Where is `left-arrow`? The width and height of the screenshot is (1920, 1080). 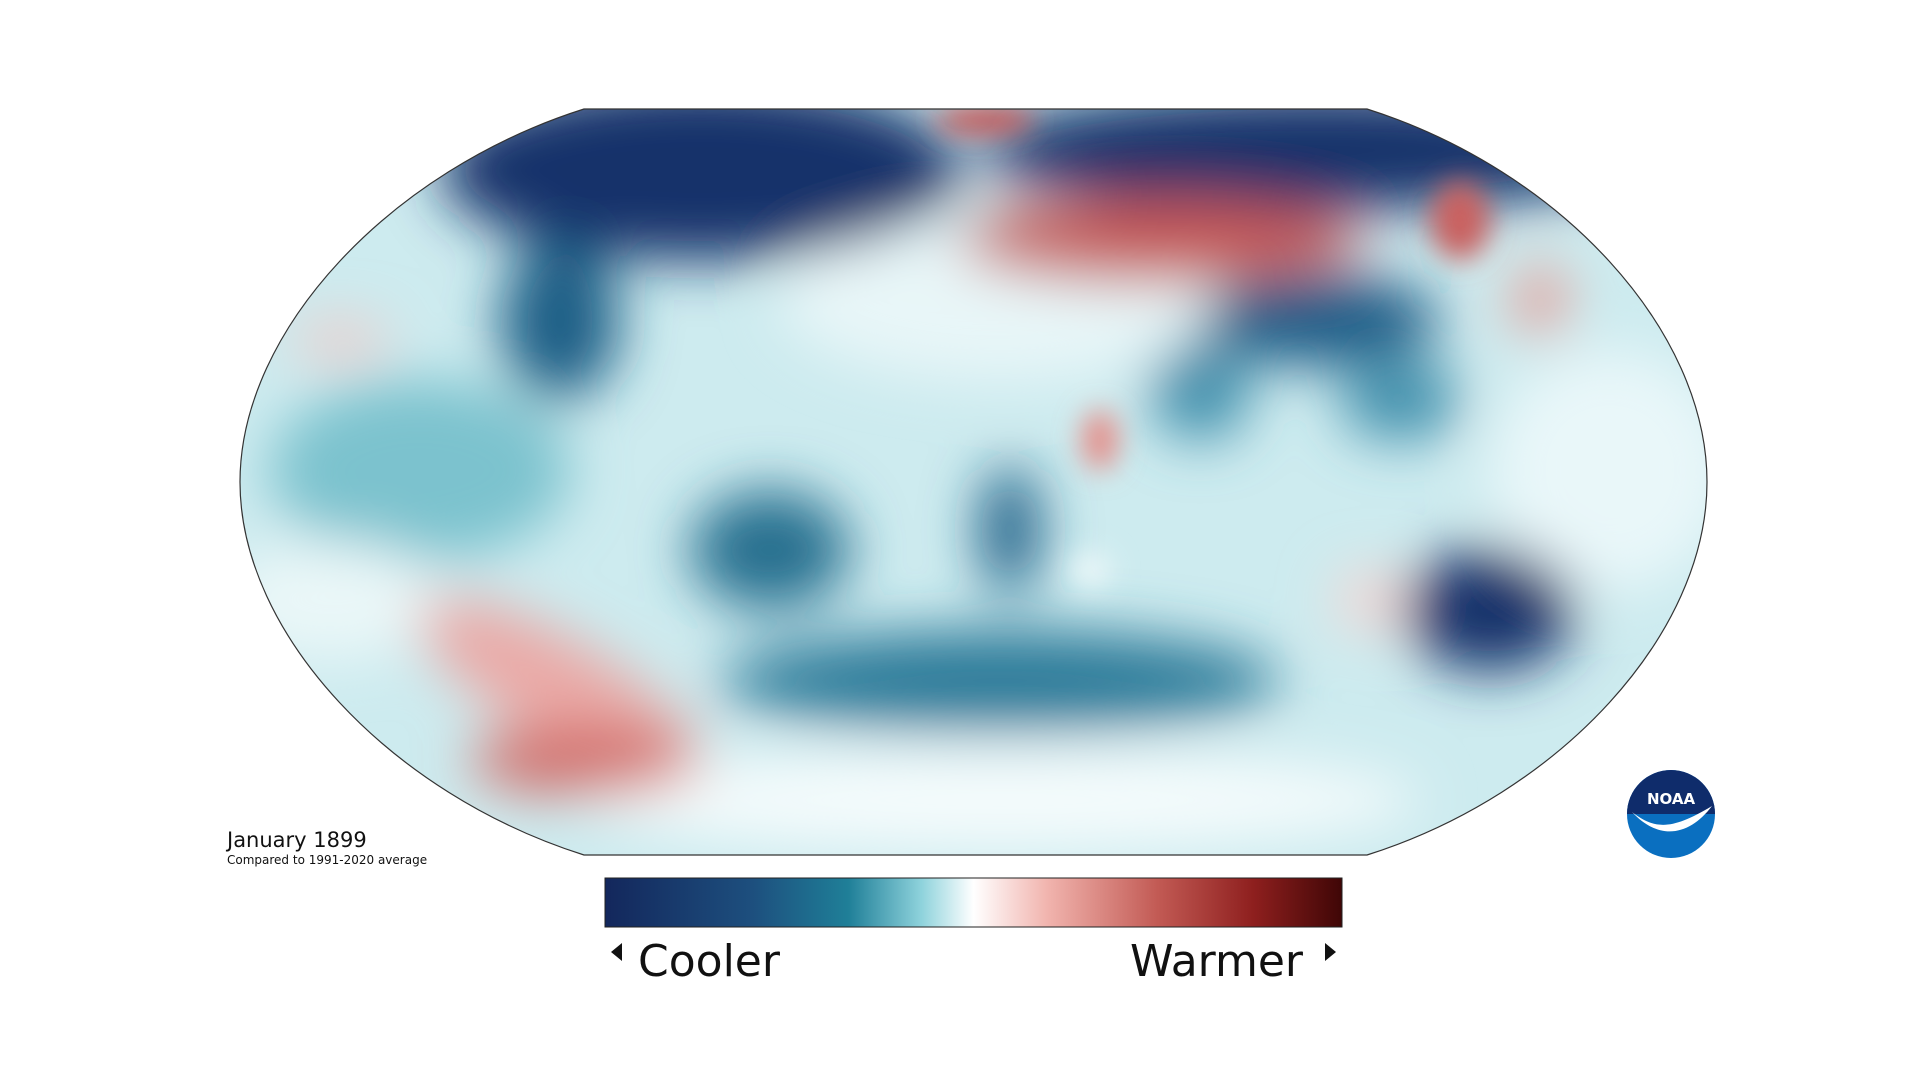 left-arrow is located at coordinates (616, 952).